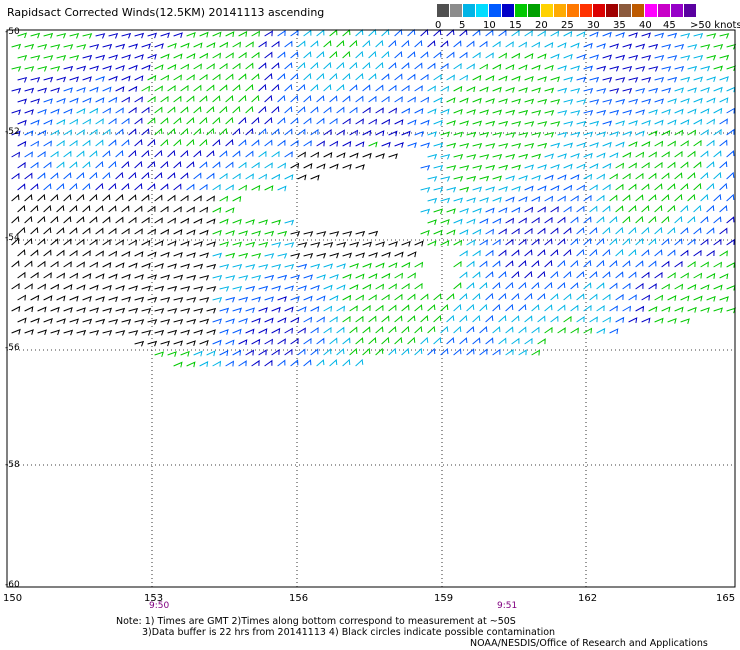 The image size is (740, 650). Describe the element at coordinates (299, 598) in the screenshot. I see `lon-label-156: 156` at that location.